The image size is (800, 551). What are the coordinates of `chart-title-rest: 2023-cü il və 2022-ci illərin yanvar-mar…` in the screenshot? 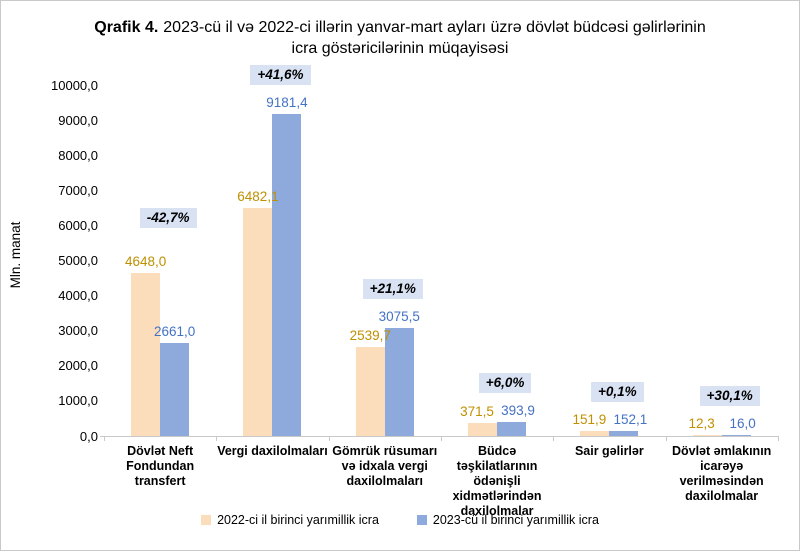 It's located at (434, 38).